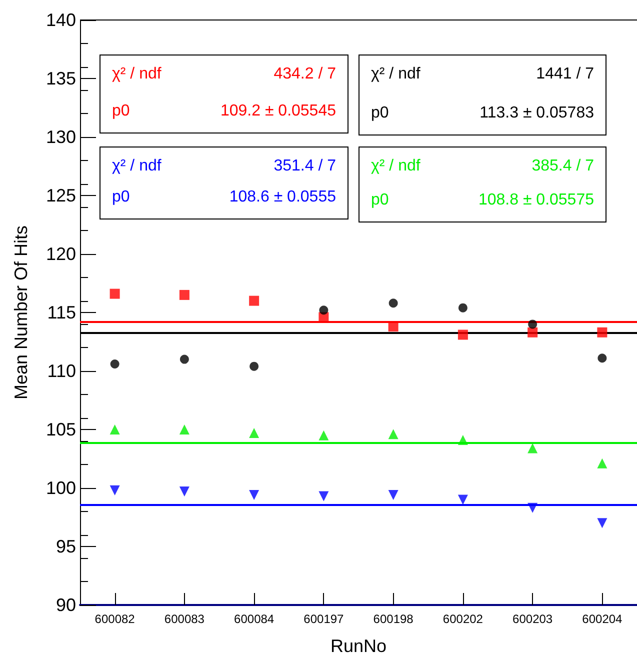  I want to click on annotation: 1441 / 7, so click(565, 74).